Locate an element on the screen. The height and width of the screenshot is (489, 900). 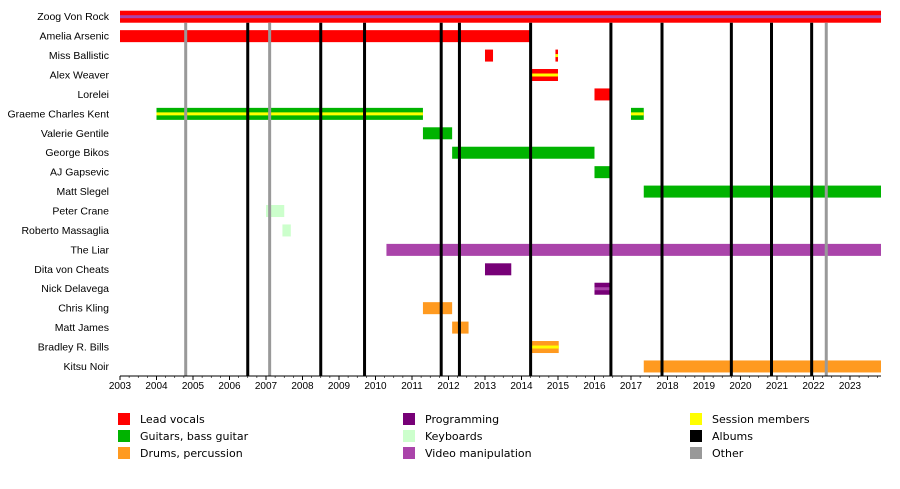
legend-item-programming: Programming is located at coordinates (451, 419).